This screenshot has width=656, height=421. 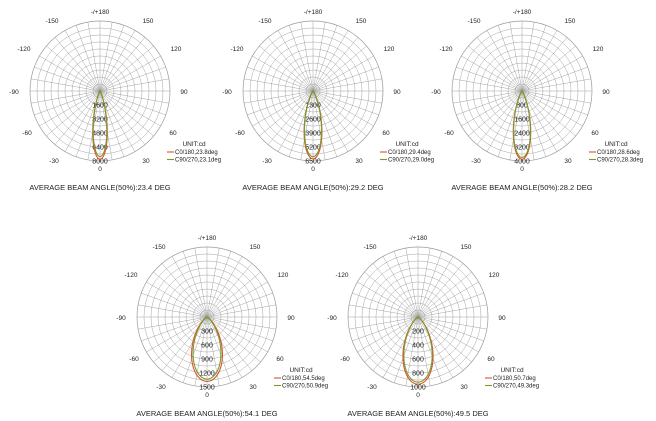 What do you see at coordinates (313, 161) in the screenshot?
I see `radial-tick-label: 6500` at bounding box center [313, 161].